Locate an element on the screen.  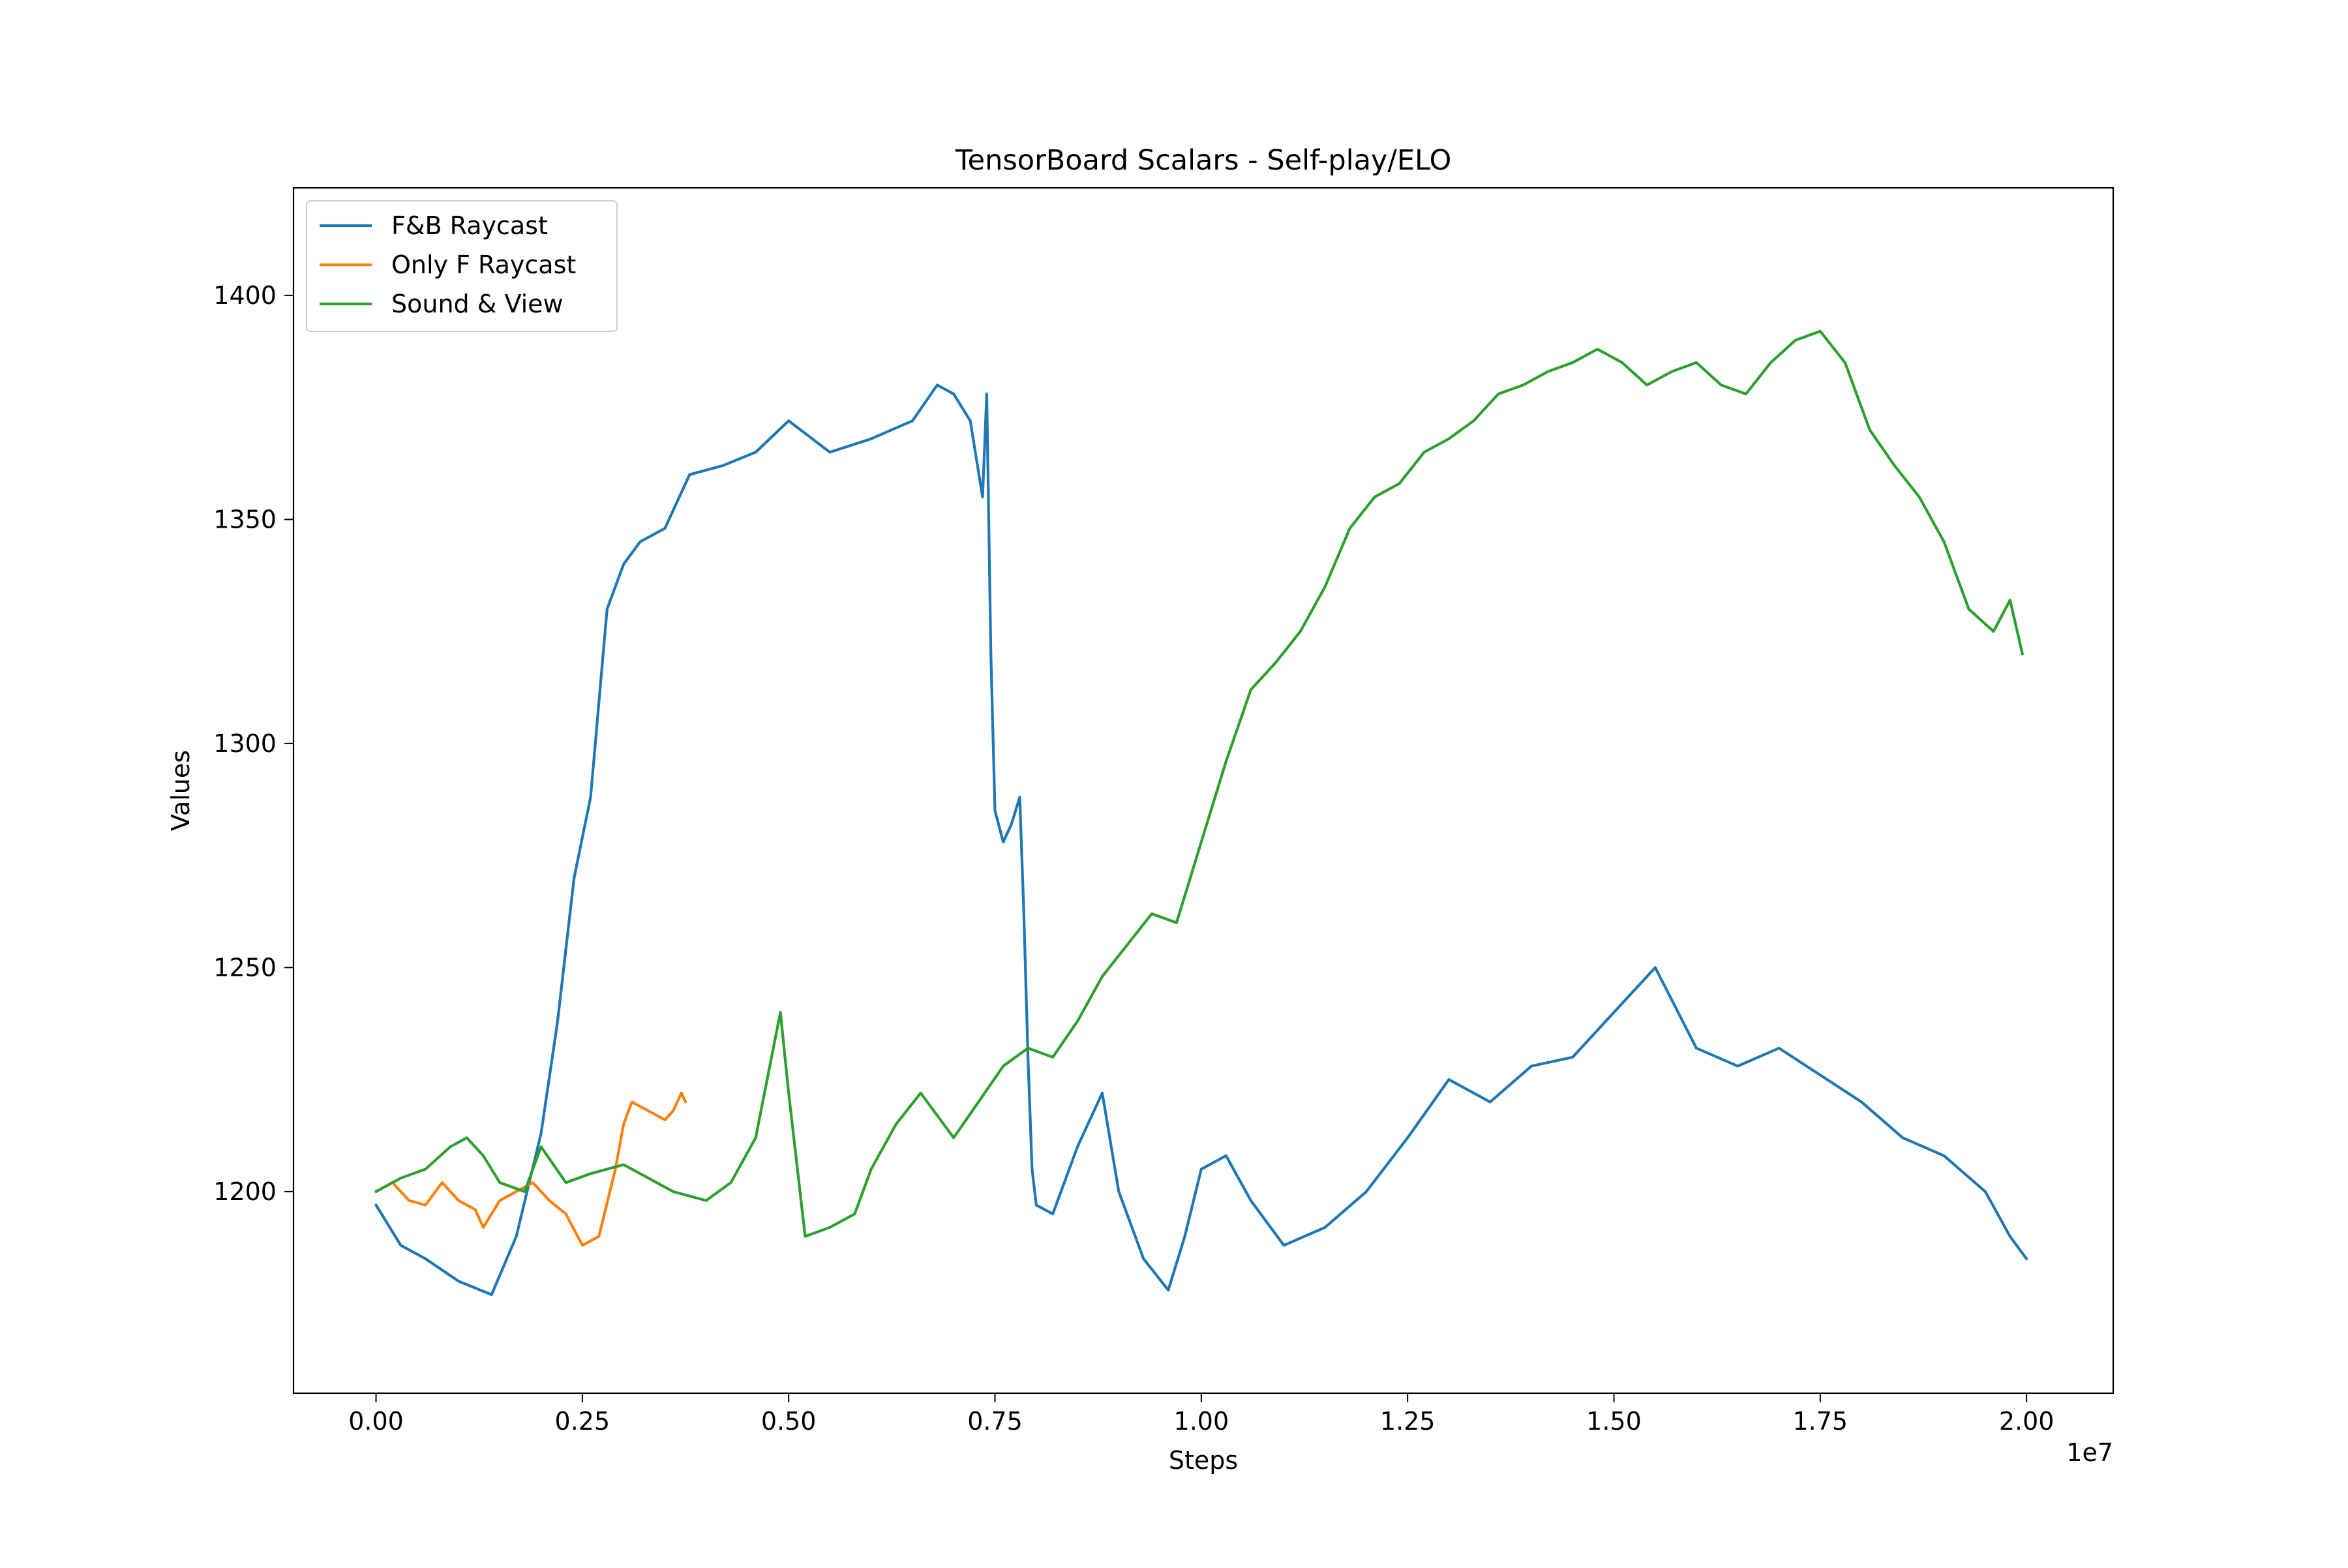
x-tick-label: 1.75 is located at coordinates (1821, 1421).